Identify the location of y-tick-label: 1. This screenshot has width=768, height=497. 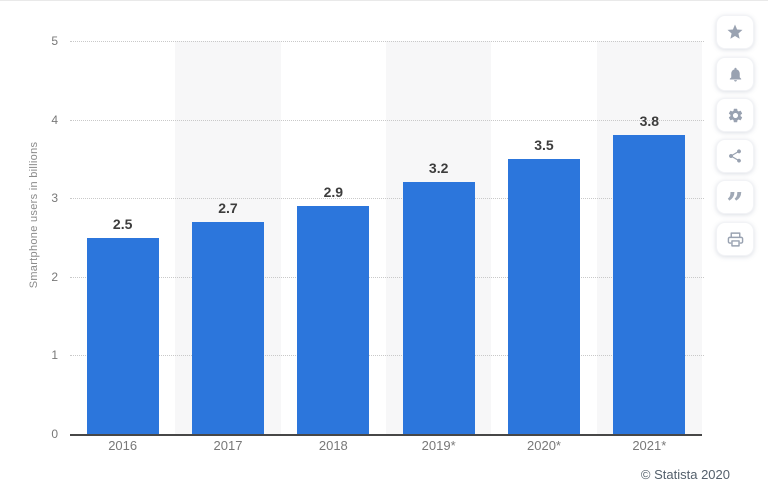
(54, 355).